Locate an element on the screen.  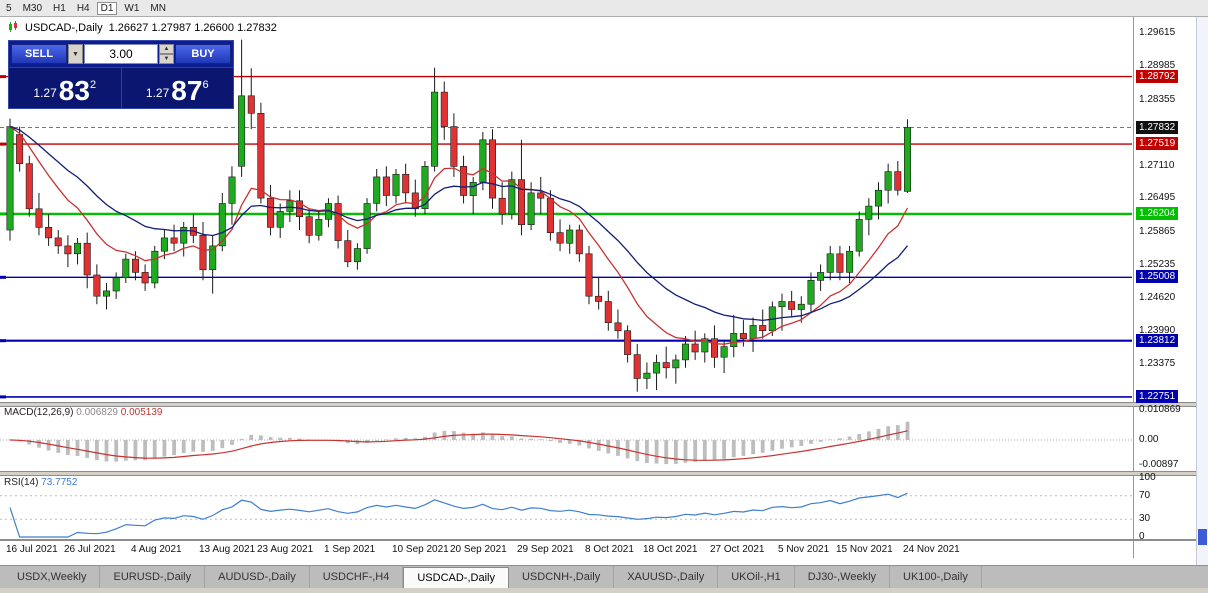
status-strip is located at coordinates (604, 590).